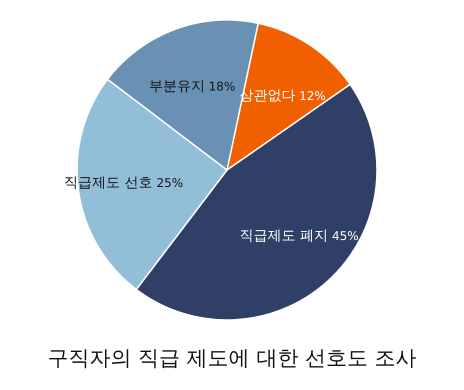 Image resolution: width=464 pixels, height=390 pixels. I want to click on slice-label: 부분유지, so click(176, 86).